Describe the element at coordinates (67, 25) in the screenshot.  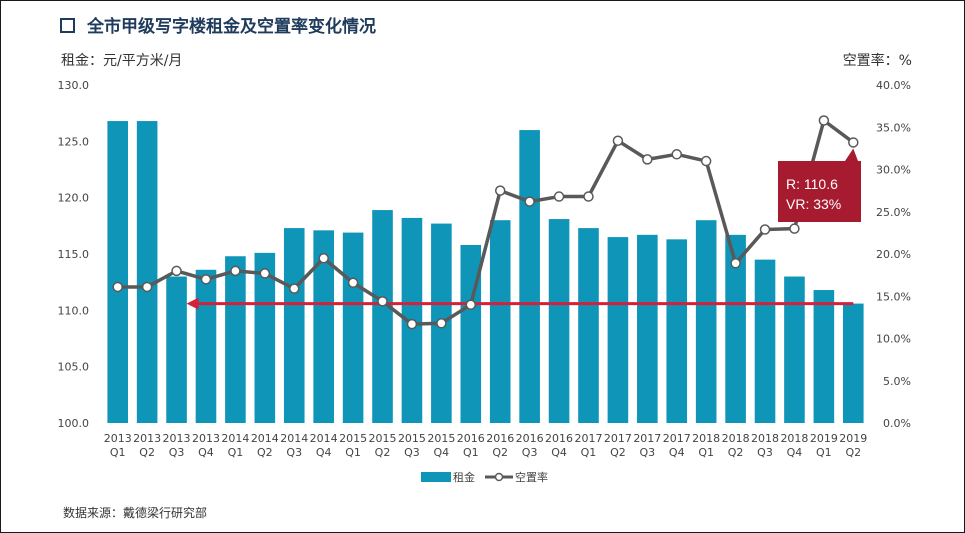
I see `title-square-icon` at that location.